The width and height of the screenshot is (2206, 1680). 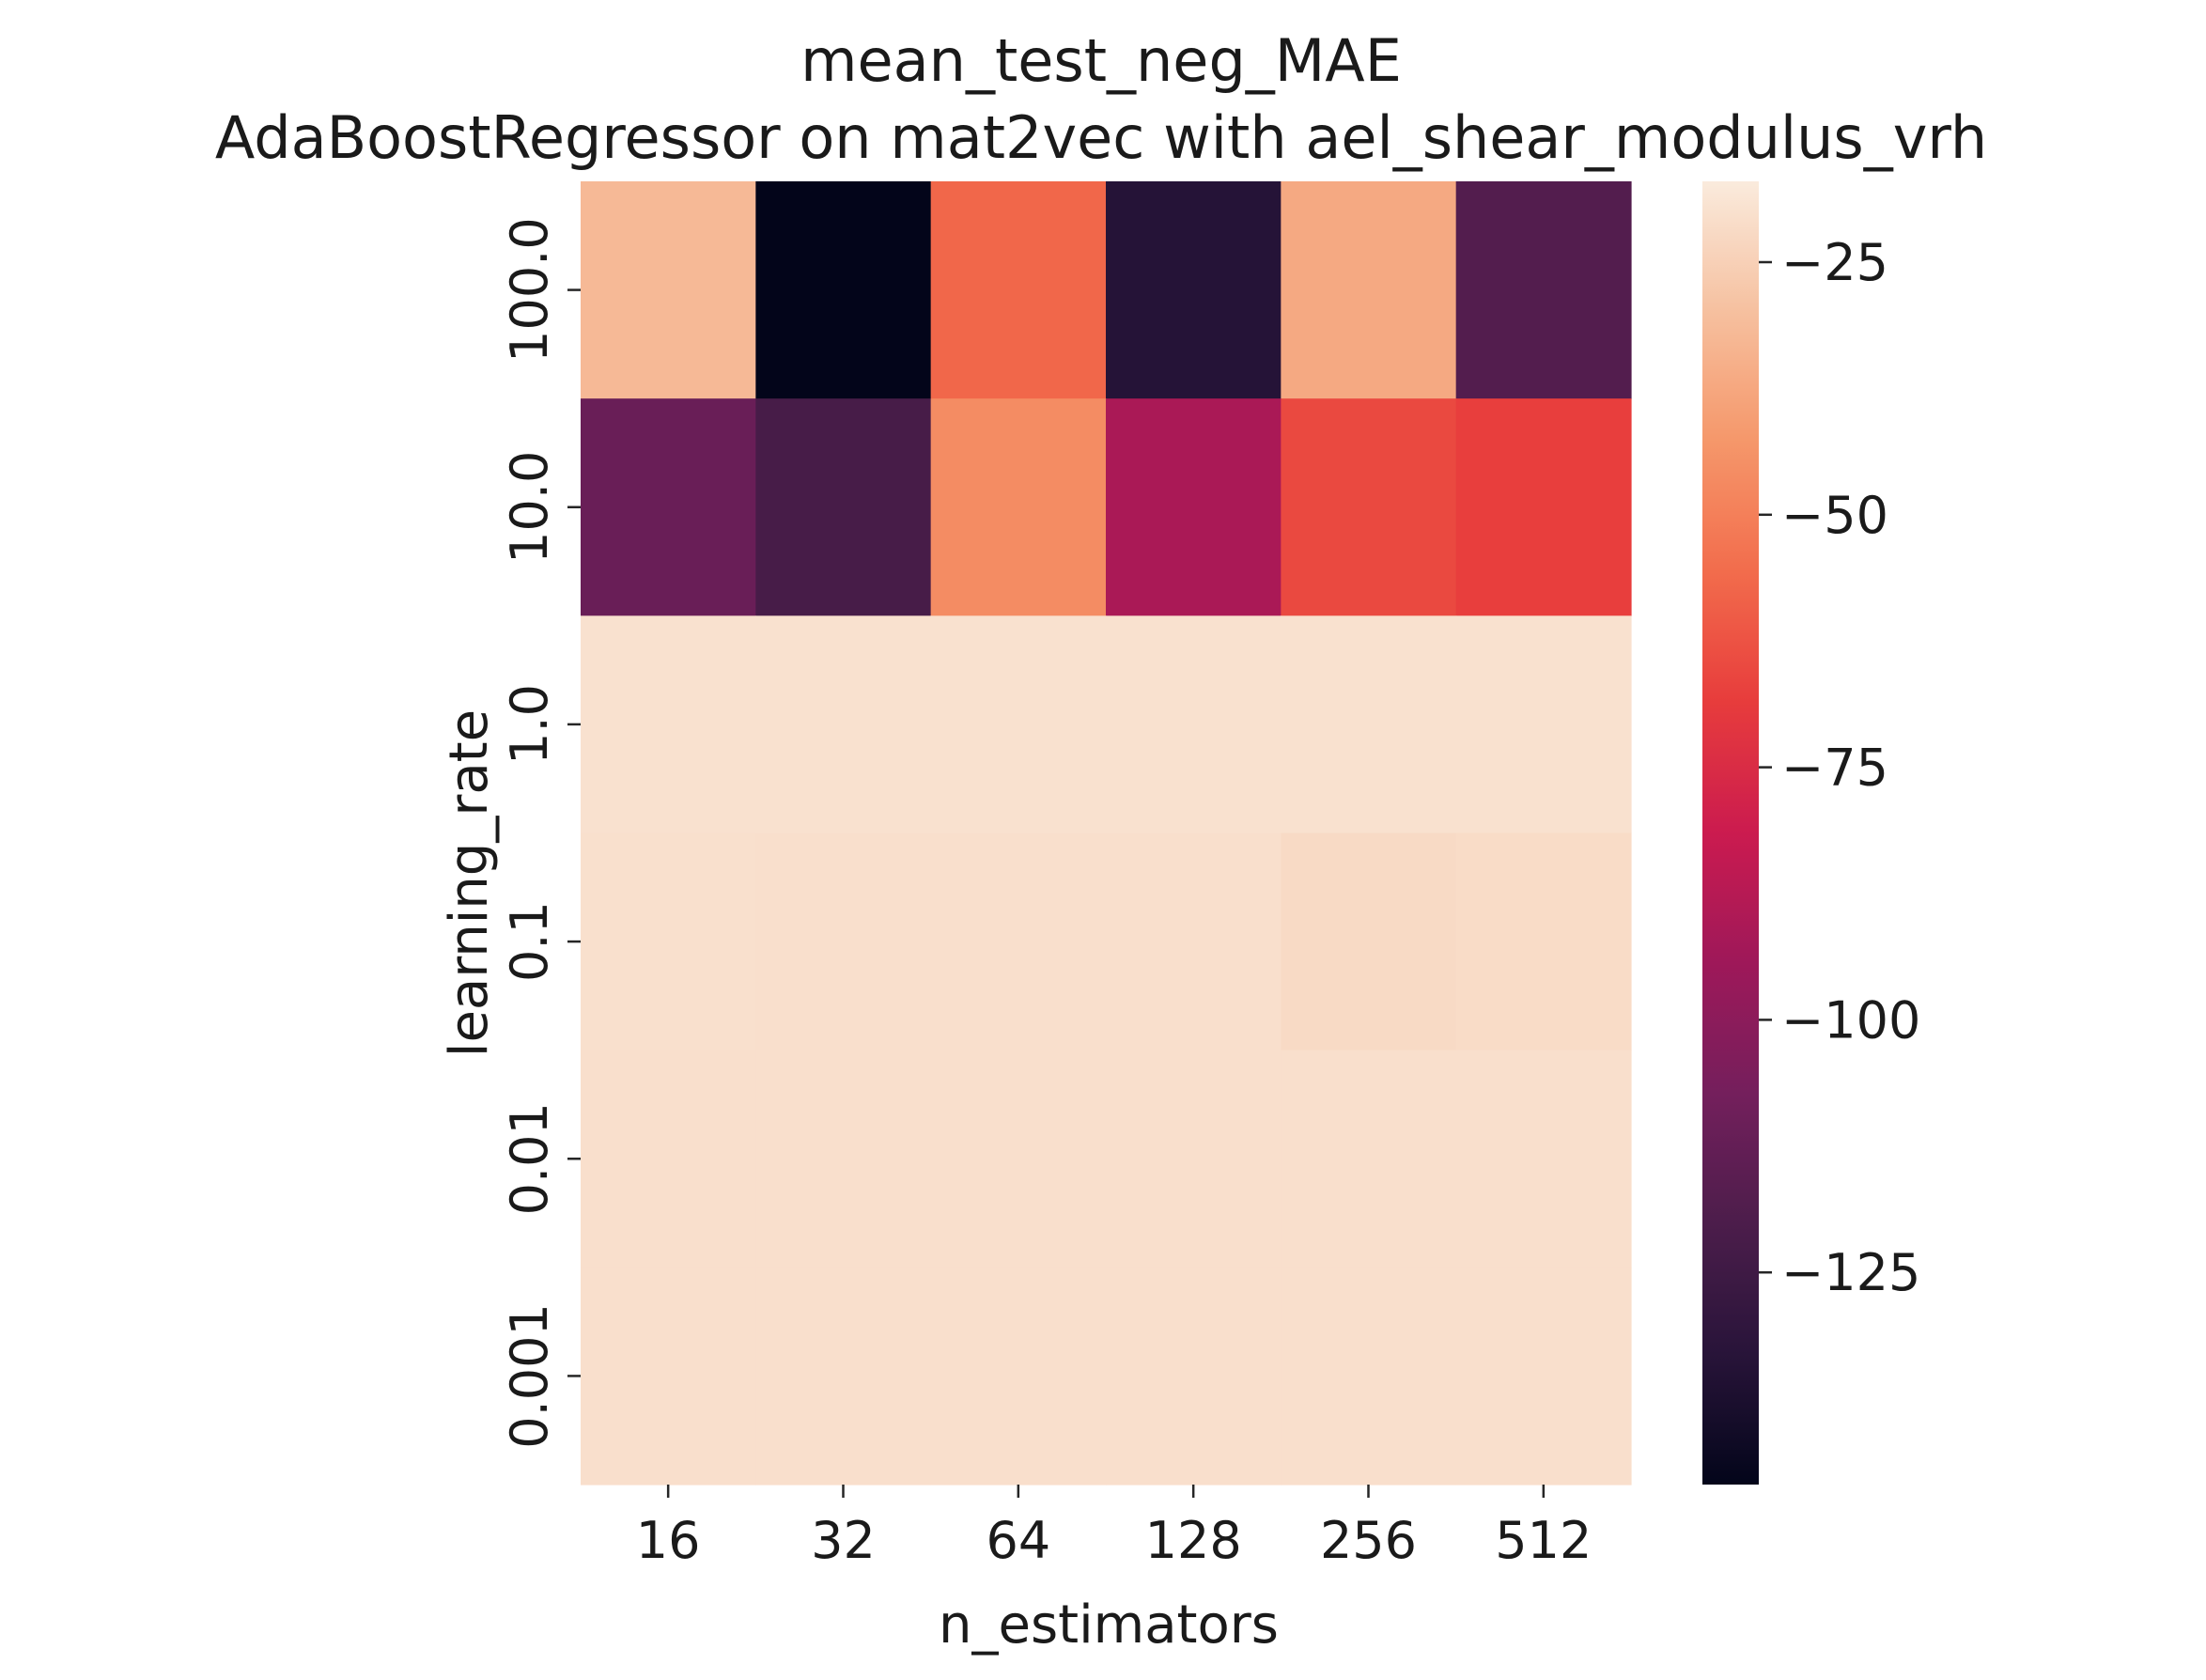 I want to click on colorbar-tick-label: −25, so click(x=1835, y=262).